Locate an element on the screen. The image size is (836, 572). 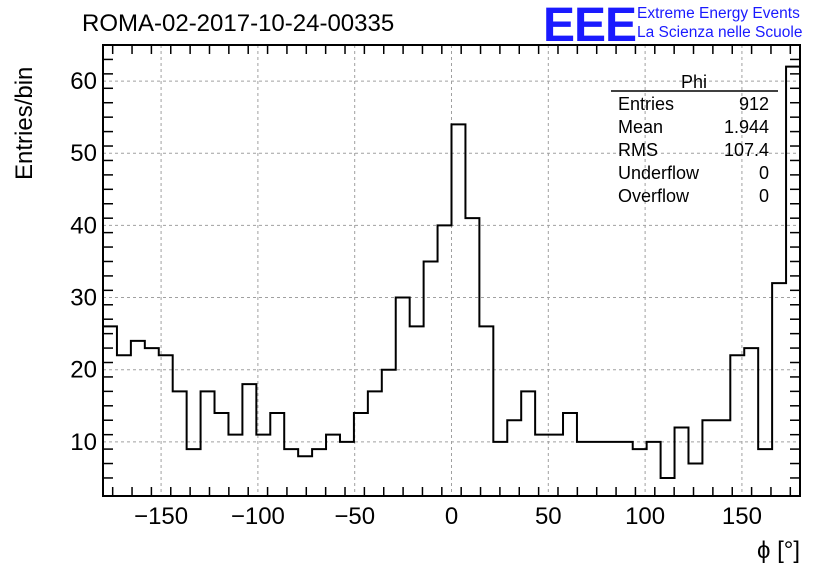
stats-label-rms: RMS is located at coordinates (638, 150).